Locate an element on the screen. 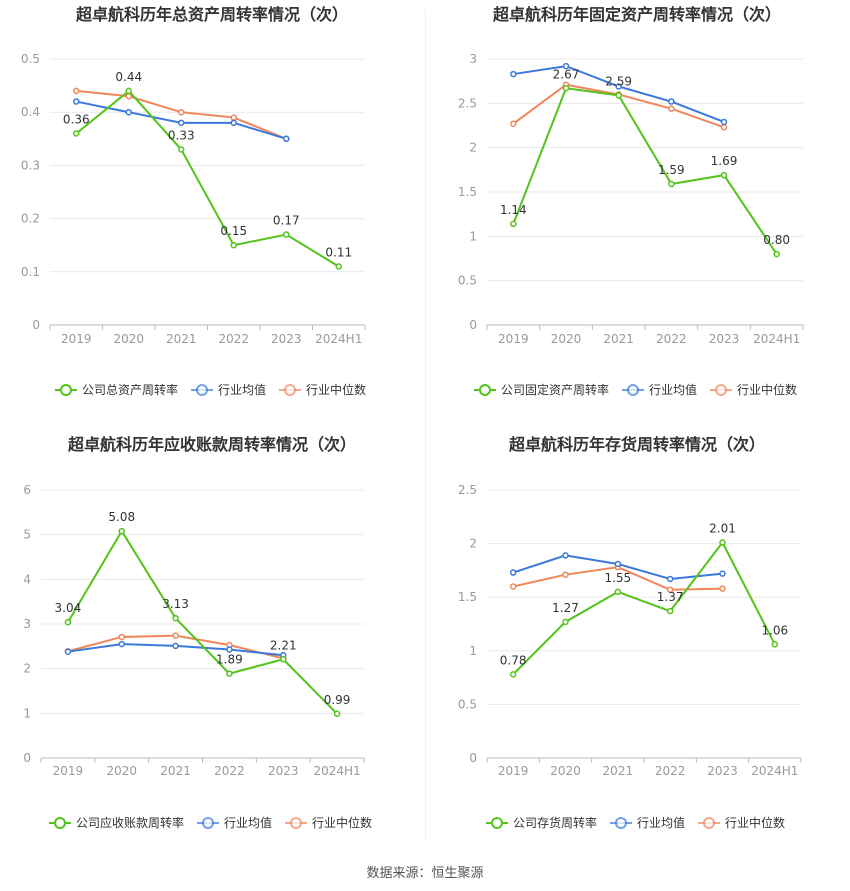 Image resolution: width=850 pixels, height=891 pixels. legend-item-company: 公司总资产周转率 is located at coordinates (116, 389).